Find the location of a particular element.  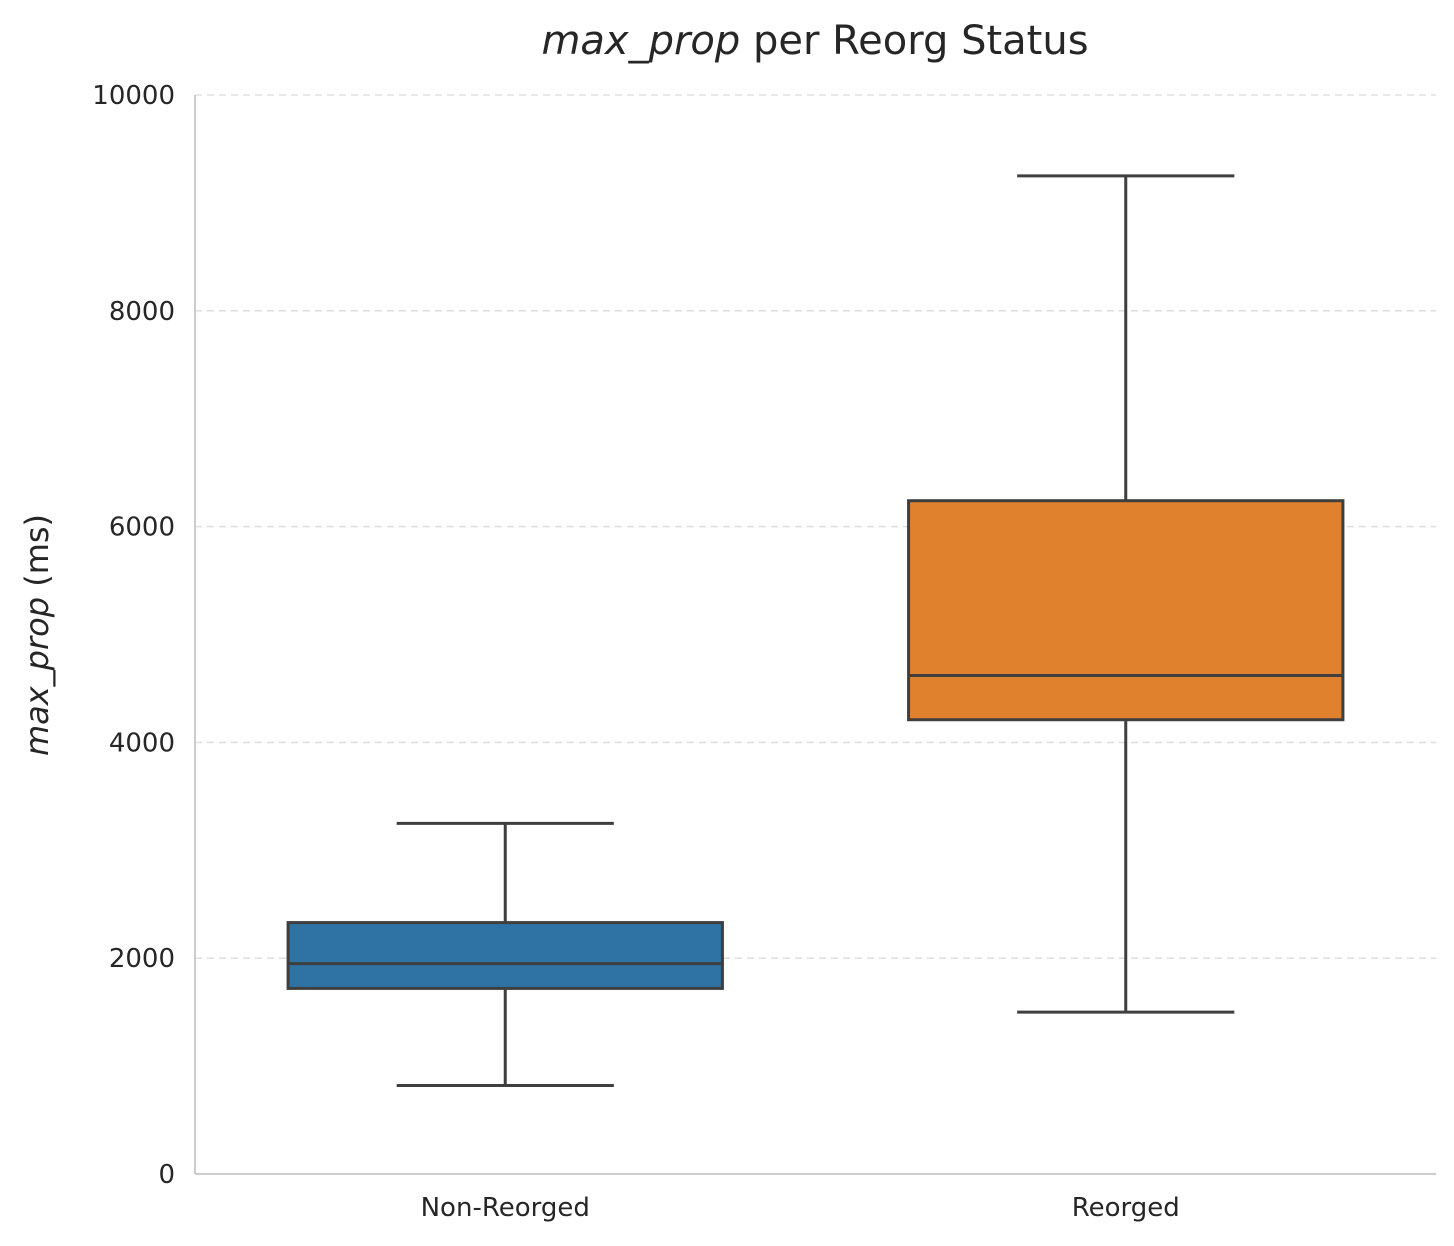

y-axis-label: max_prop (ms) is located at coordinates (37, 635).